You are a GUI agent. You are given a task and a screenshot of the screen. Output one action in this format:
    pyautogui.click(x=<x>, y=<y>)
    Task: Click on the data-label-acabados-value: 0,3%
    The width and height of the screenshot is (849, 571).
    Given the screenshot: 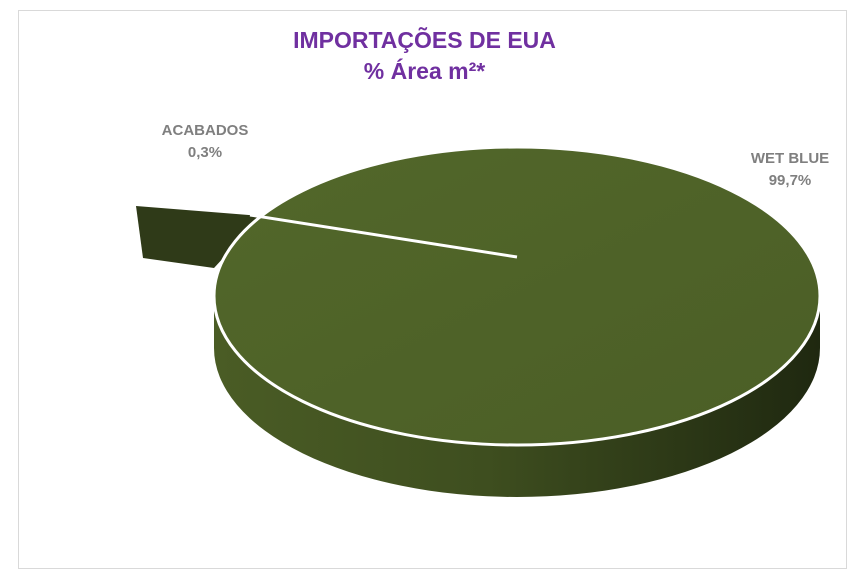 What is the action you would take?
    pyautogui.click(x=205, y=152)
    